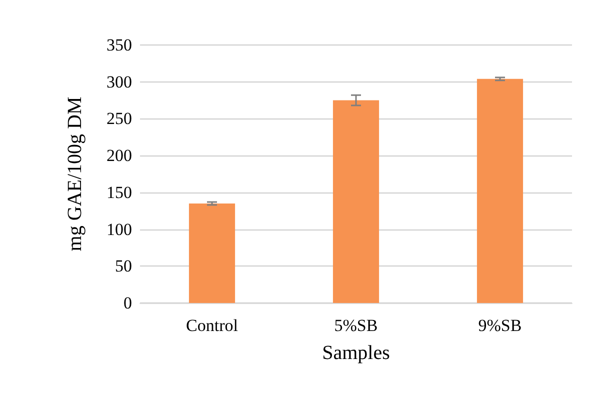  Describe the element at coordinates (119, 192) in the screenshot. I see `y-tick-label: 150` at that location.